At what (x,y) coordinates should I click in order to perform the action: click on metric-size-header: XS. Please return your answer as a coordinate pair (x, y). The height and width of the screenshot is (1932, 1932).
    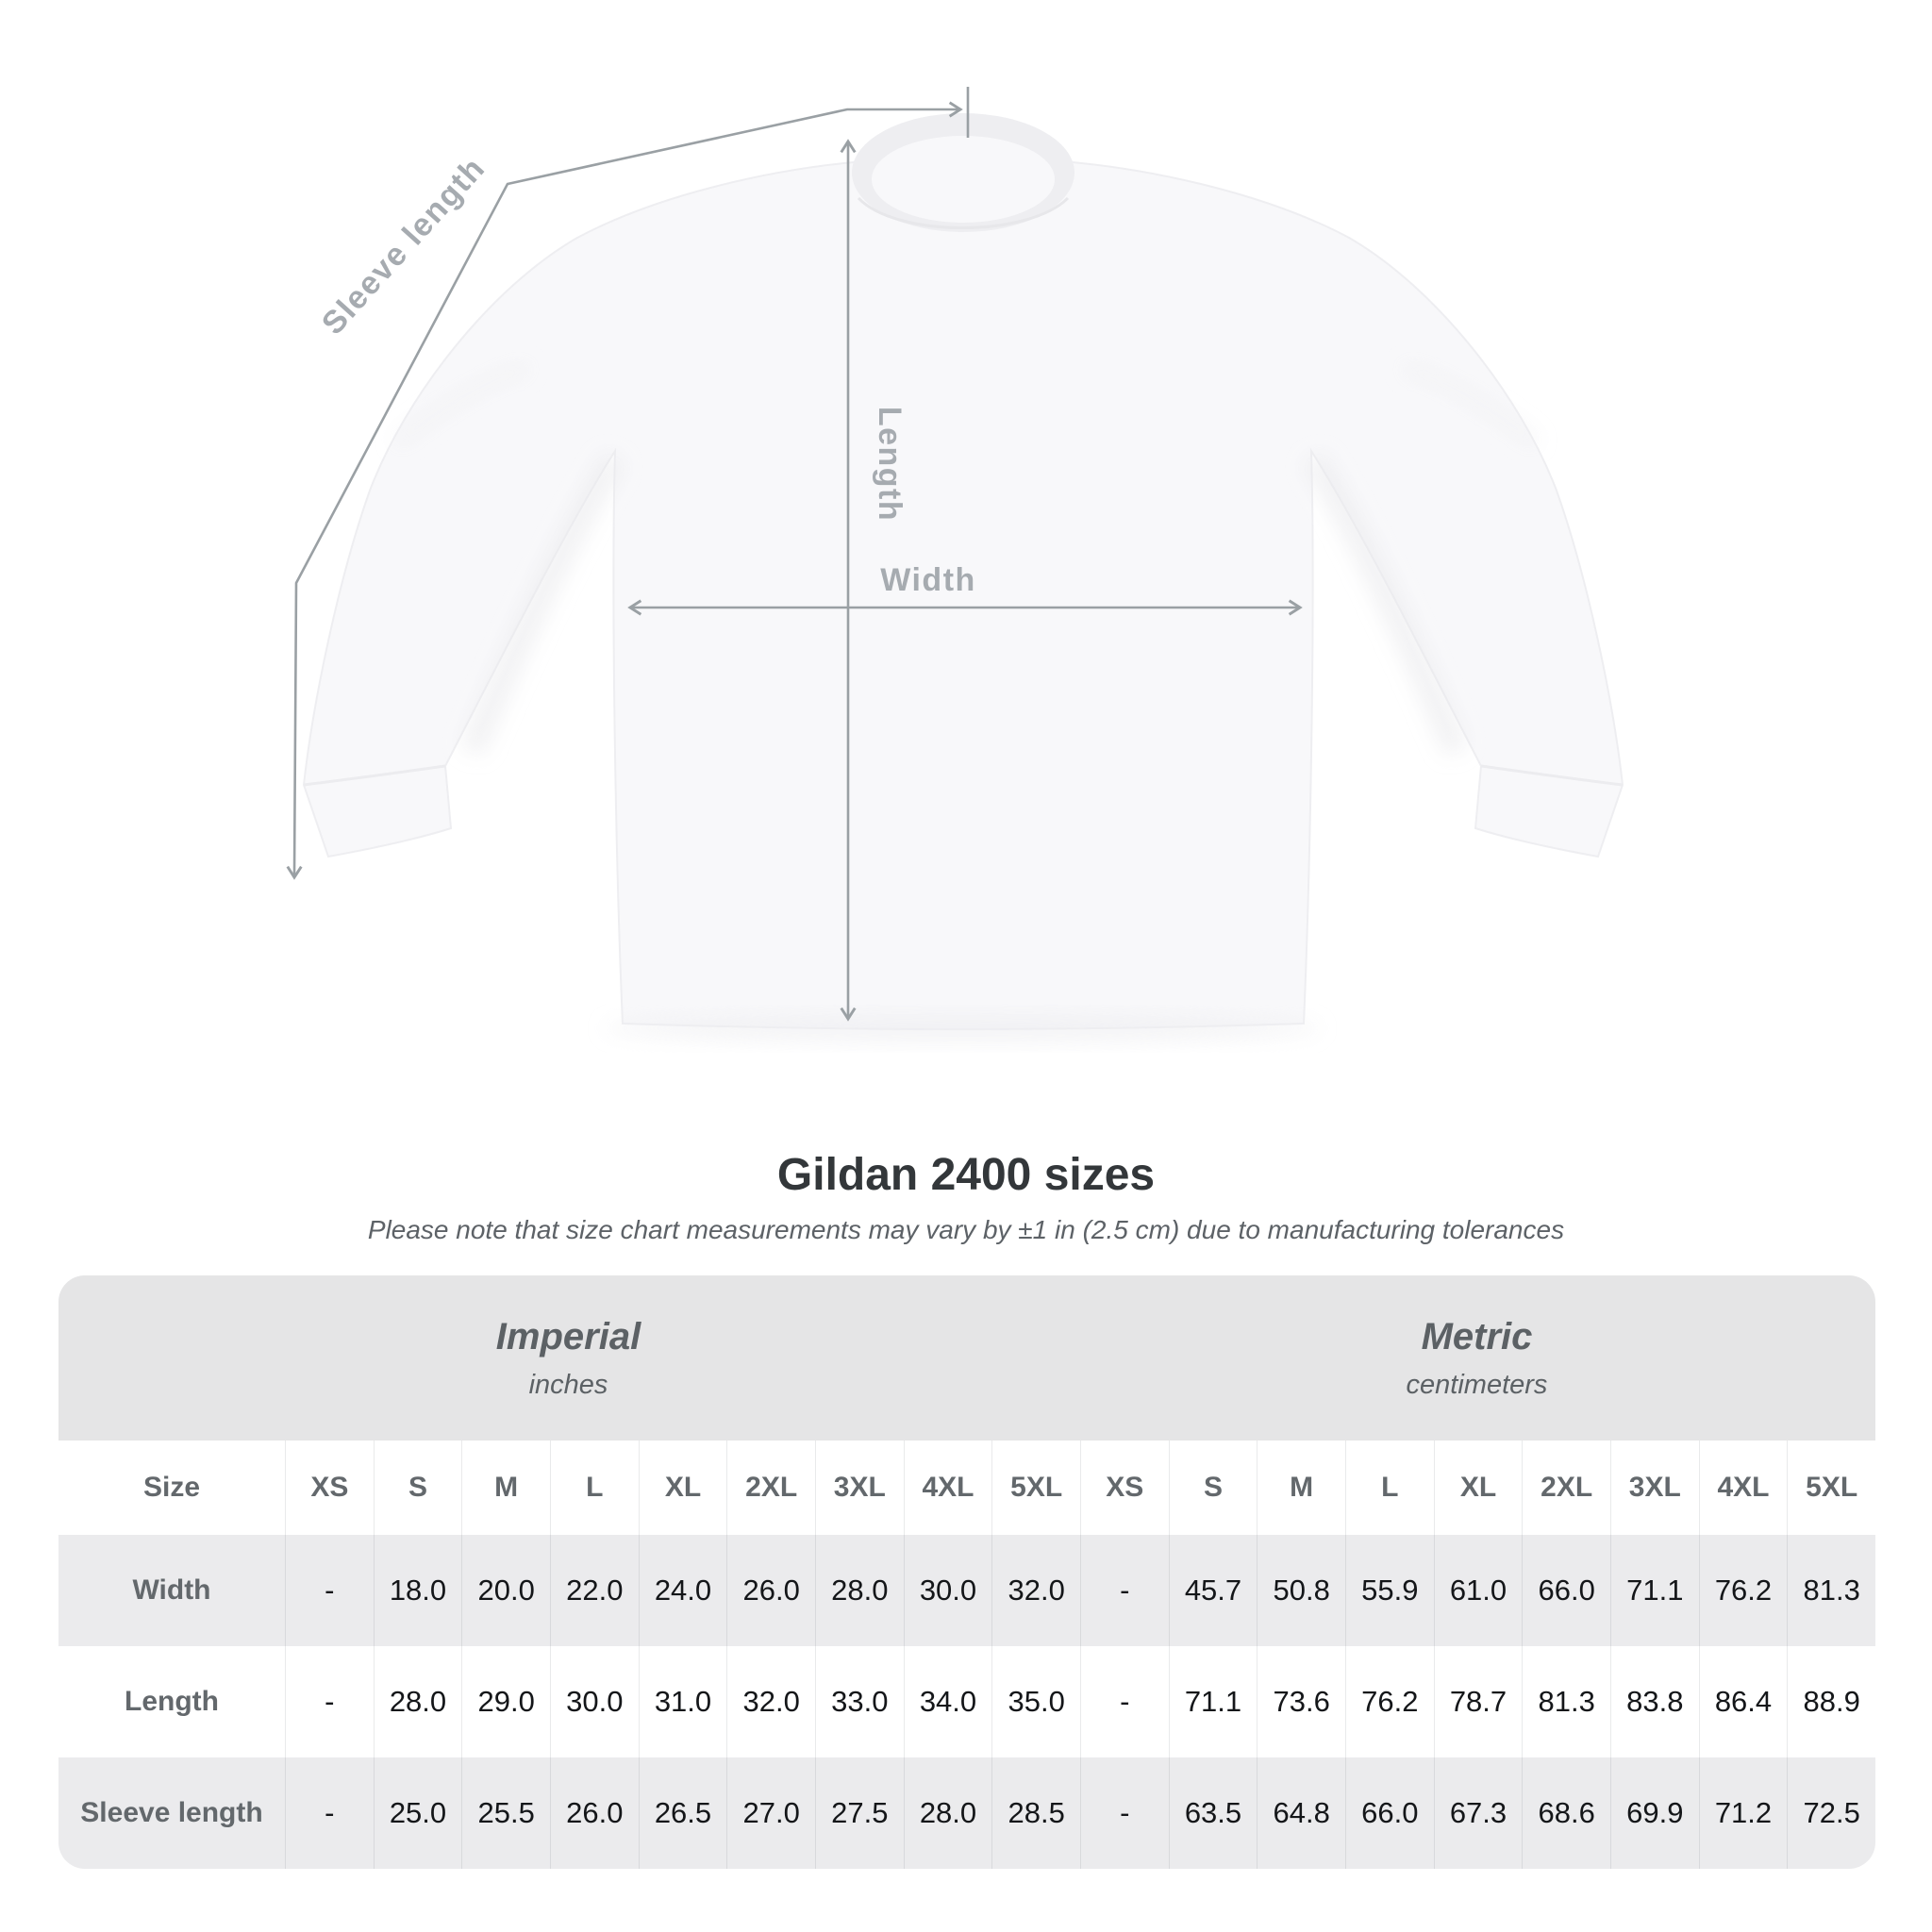
    Looking at the image, I should click on (1124, 1488).